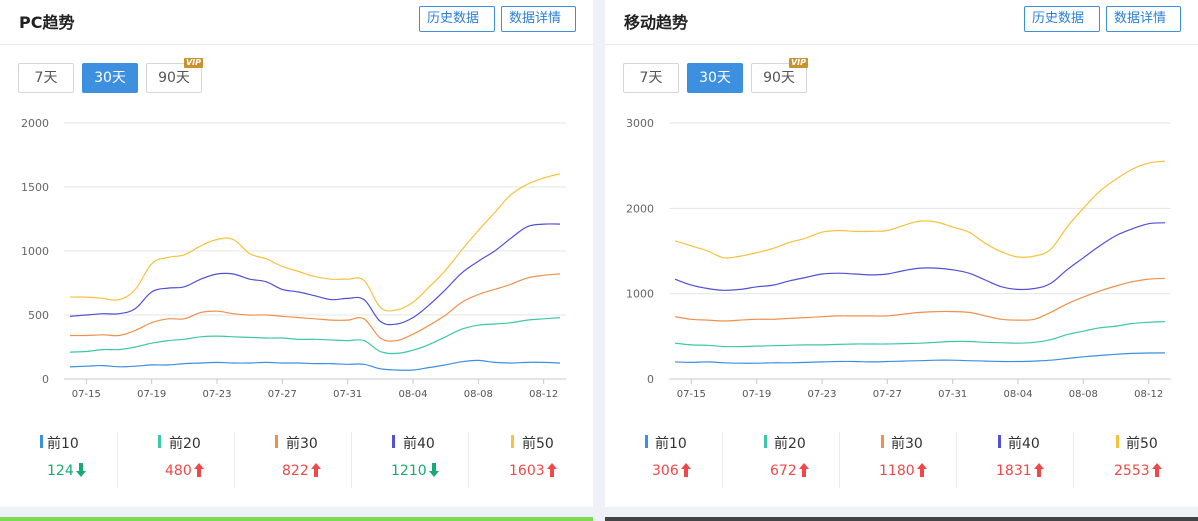 The width and height of the screenshot is (1198, 521). I want to click on legend-value: 306, so click(671, 471).